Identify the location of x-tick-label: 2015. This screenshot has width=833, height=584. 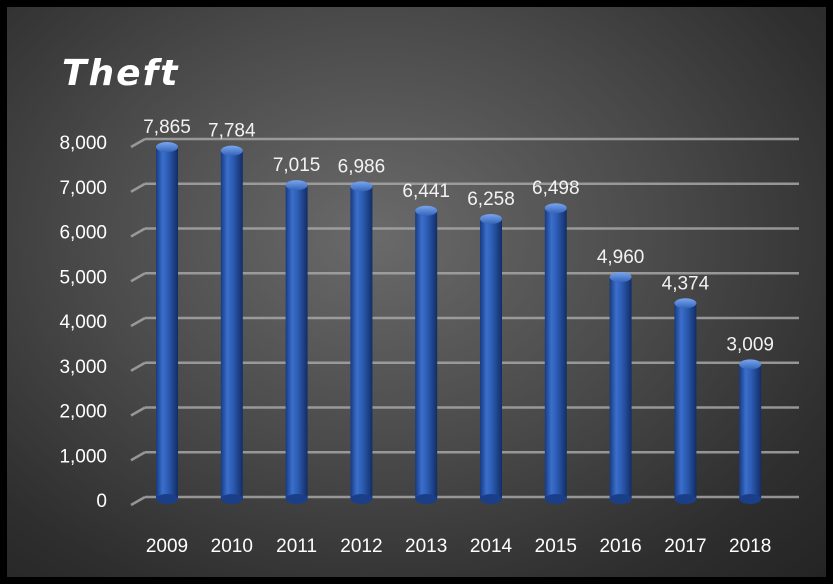
(556, 546).